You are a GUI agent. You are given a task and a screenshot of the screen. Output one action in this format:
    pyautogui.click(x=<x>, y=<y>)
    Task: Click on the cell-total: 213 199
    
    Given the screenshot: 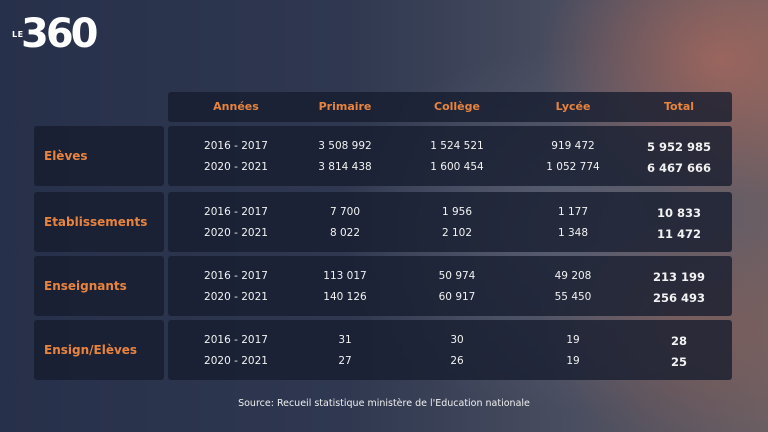 What is the action you would take?
    pyautogui.click(x=678, y=277)
    